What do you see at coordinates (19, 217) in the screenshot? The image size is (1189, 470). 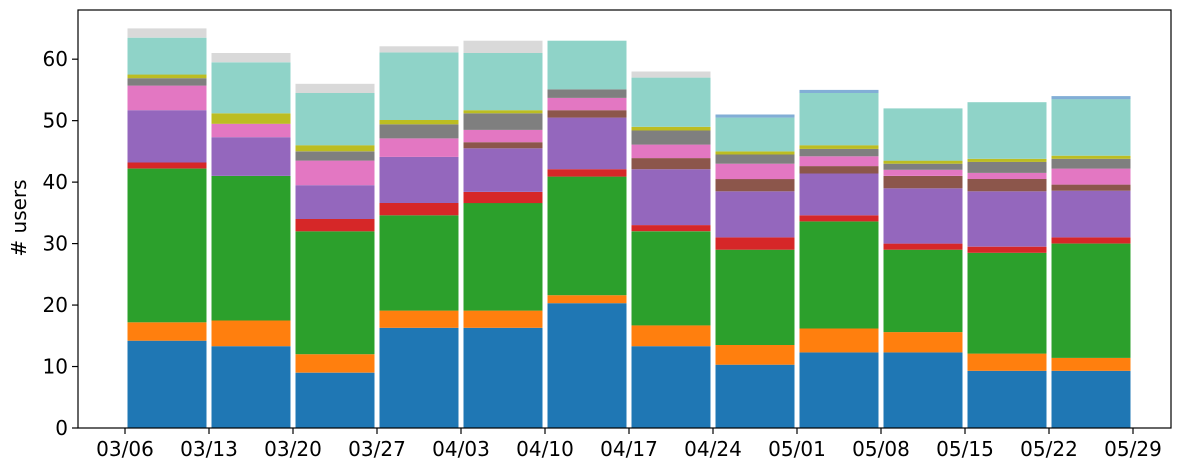 I see `y-axis-label: # users` at bounding box center [19, 217].